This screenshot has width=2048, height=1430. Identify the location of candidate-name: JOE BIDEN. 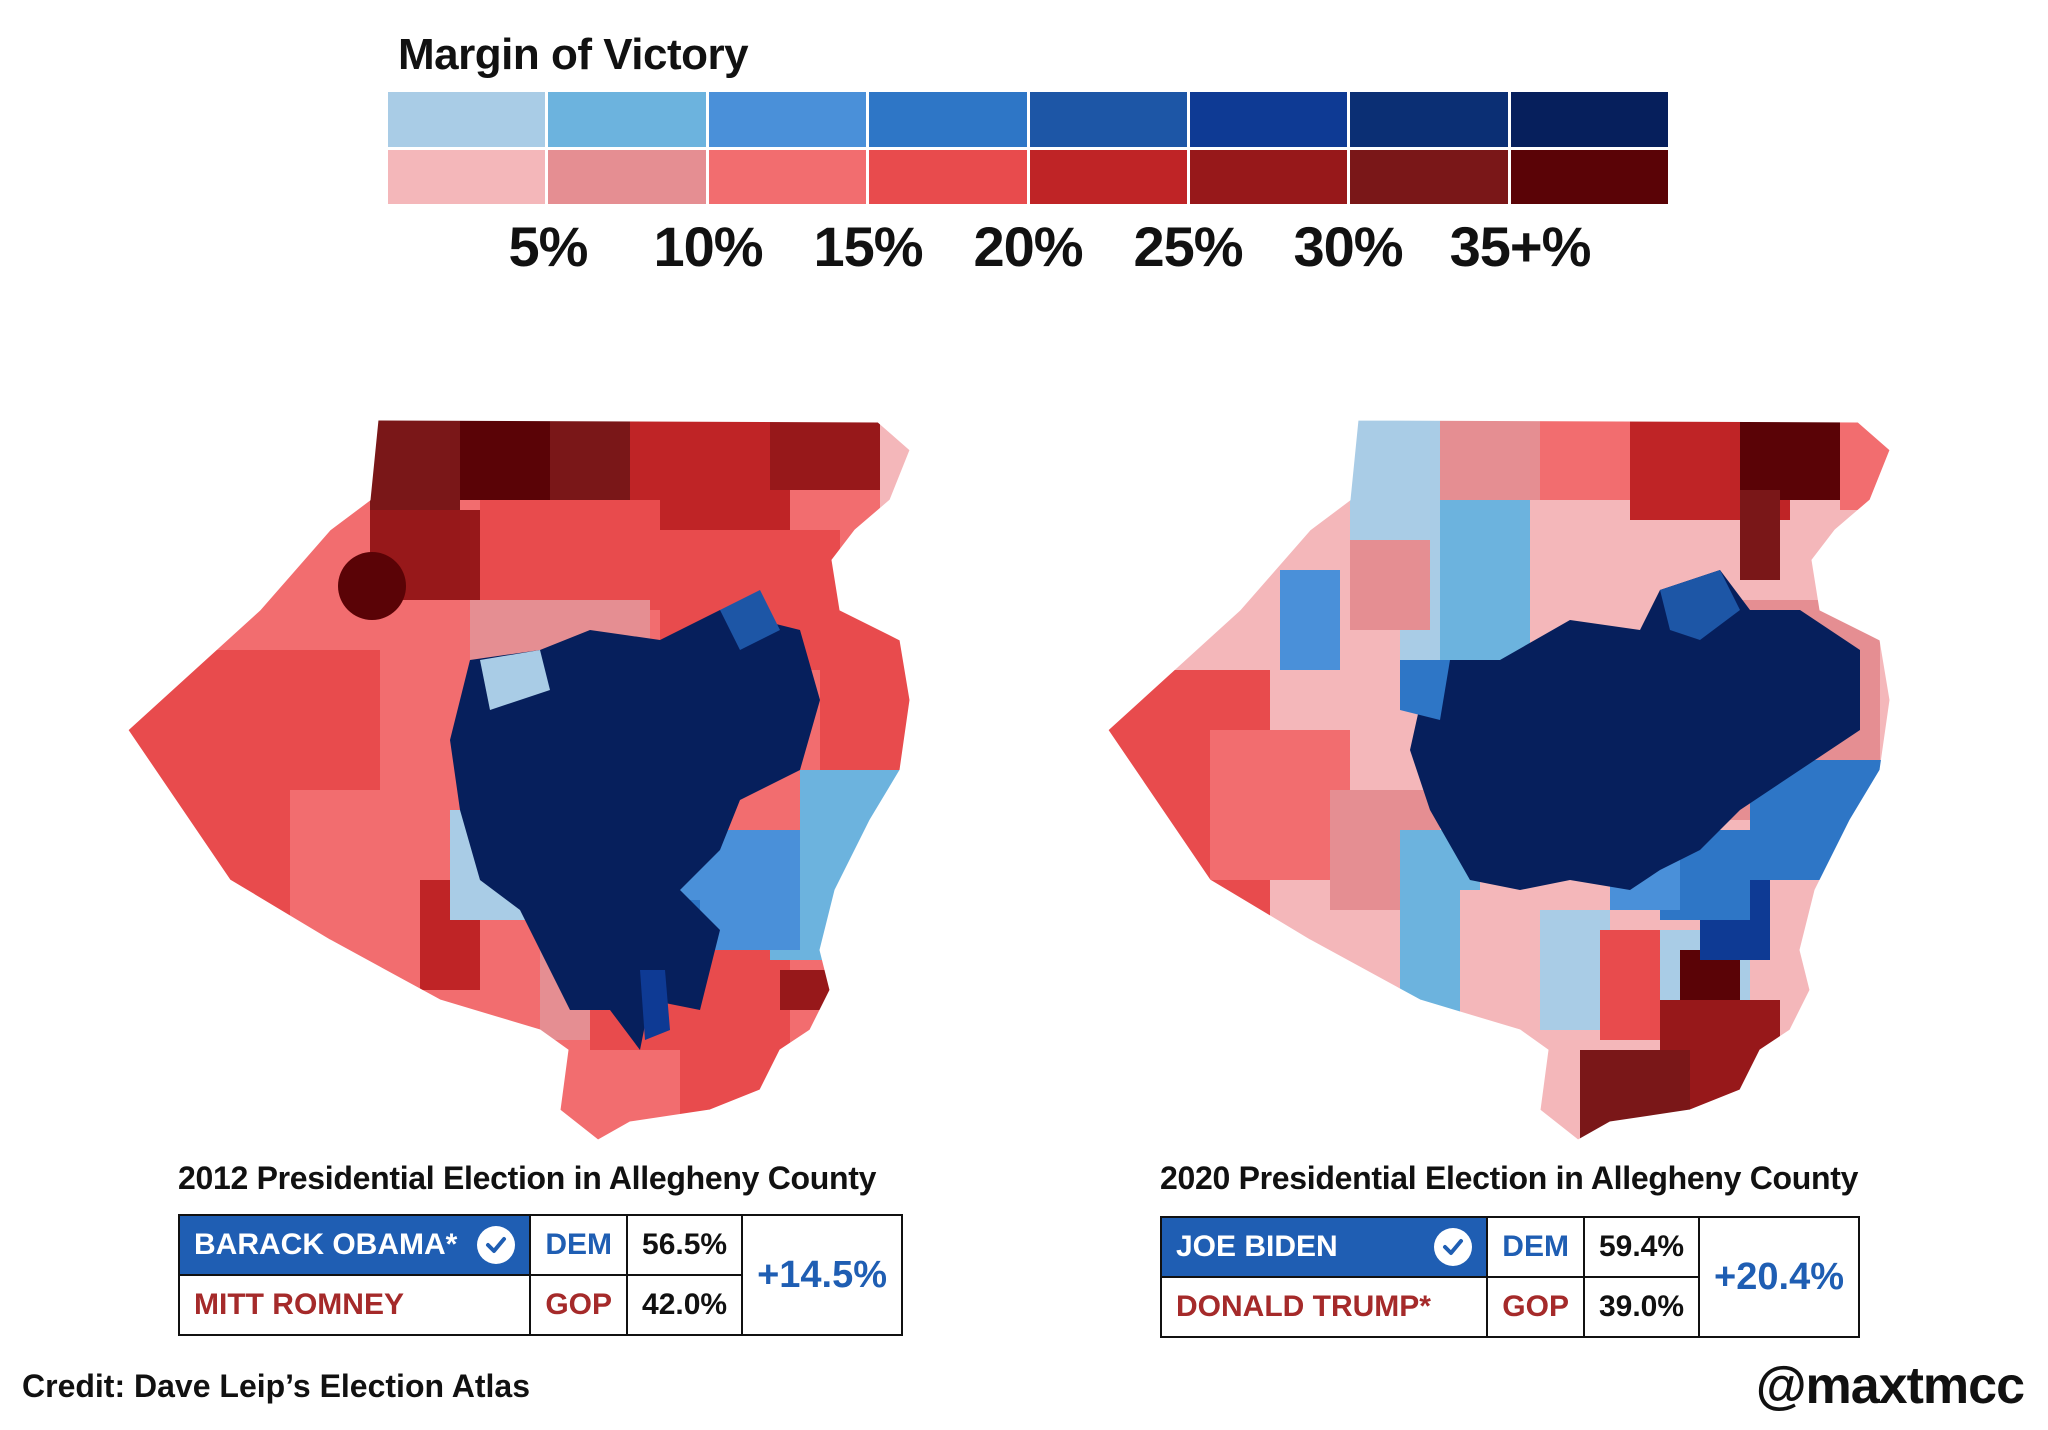
(1257, 1246).